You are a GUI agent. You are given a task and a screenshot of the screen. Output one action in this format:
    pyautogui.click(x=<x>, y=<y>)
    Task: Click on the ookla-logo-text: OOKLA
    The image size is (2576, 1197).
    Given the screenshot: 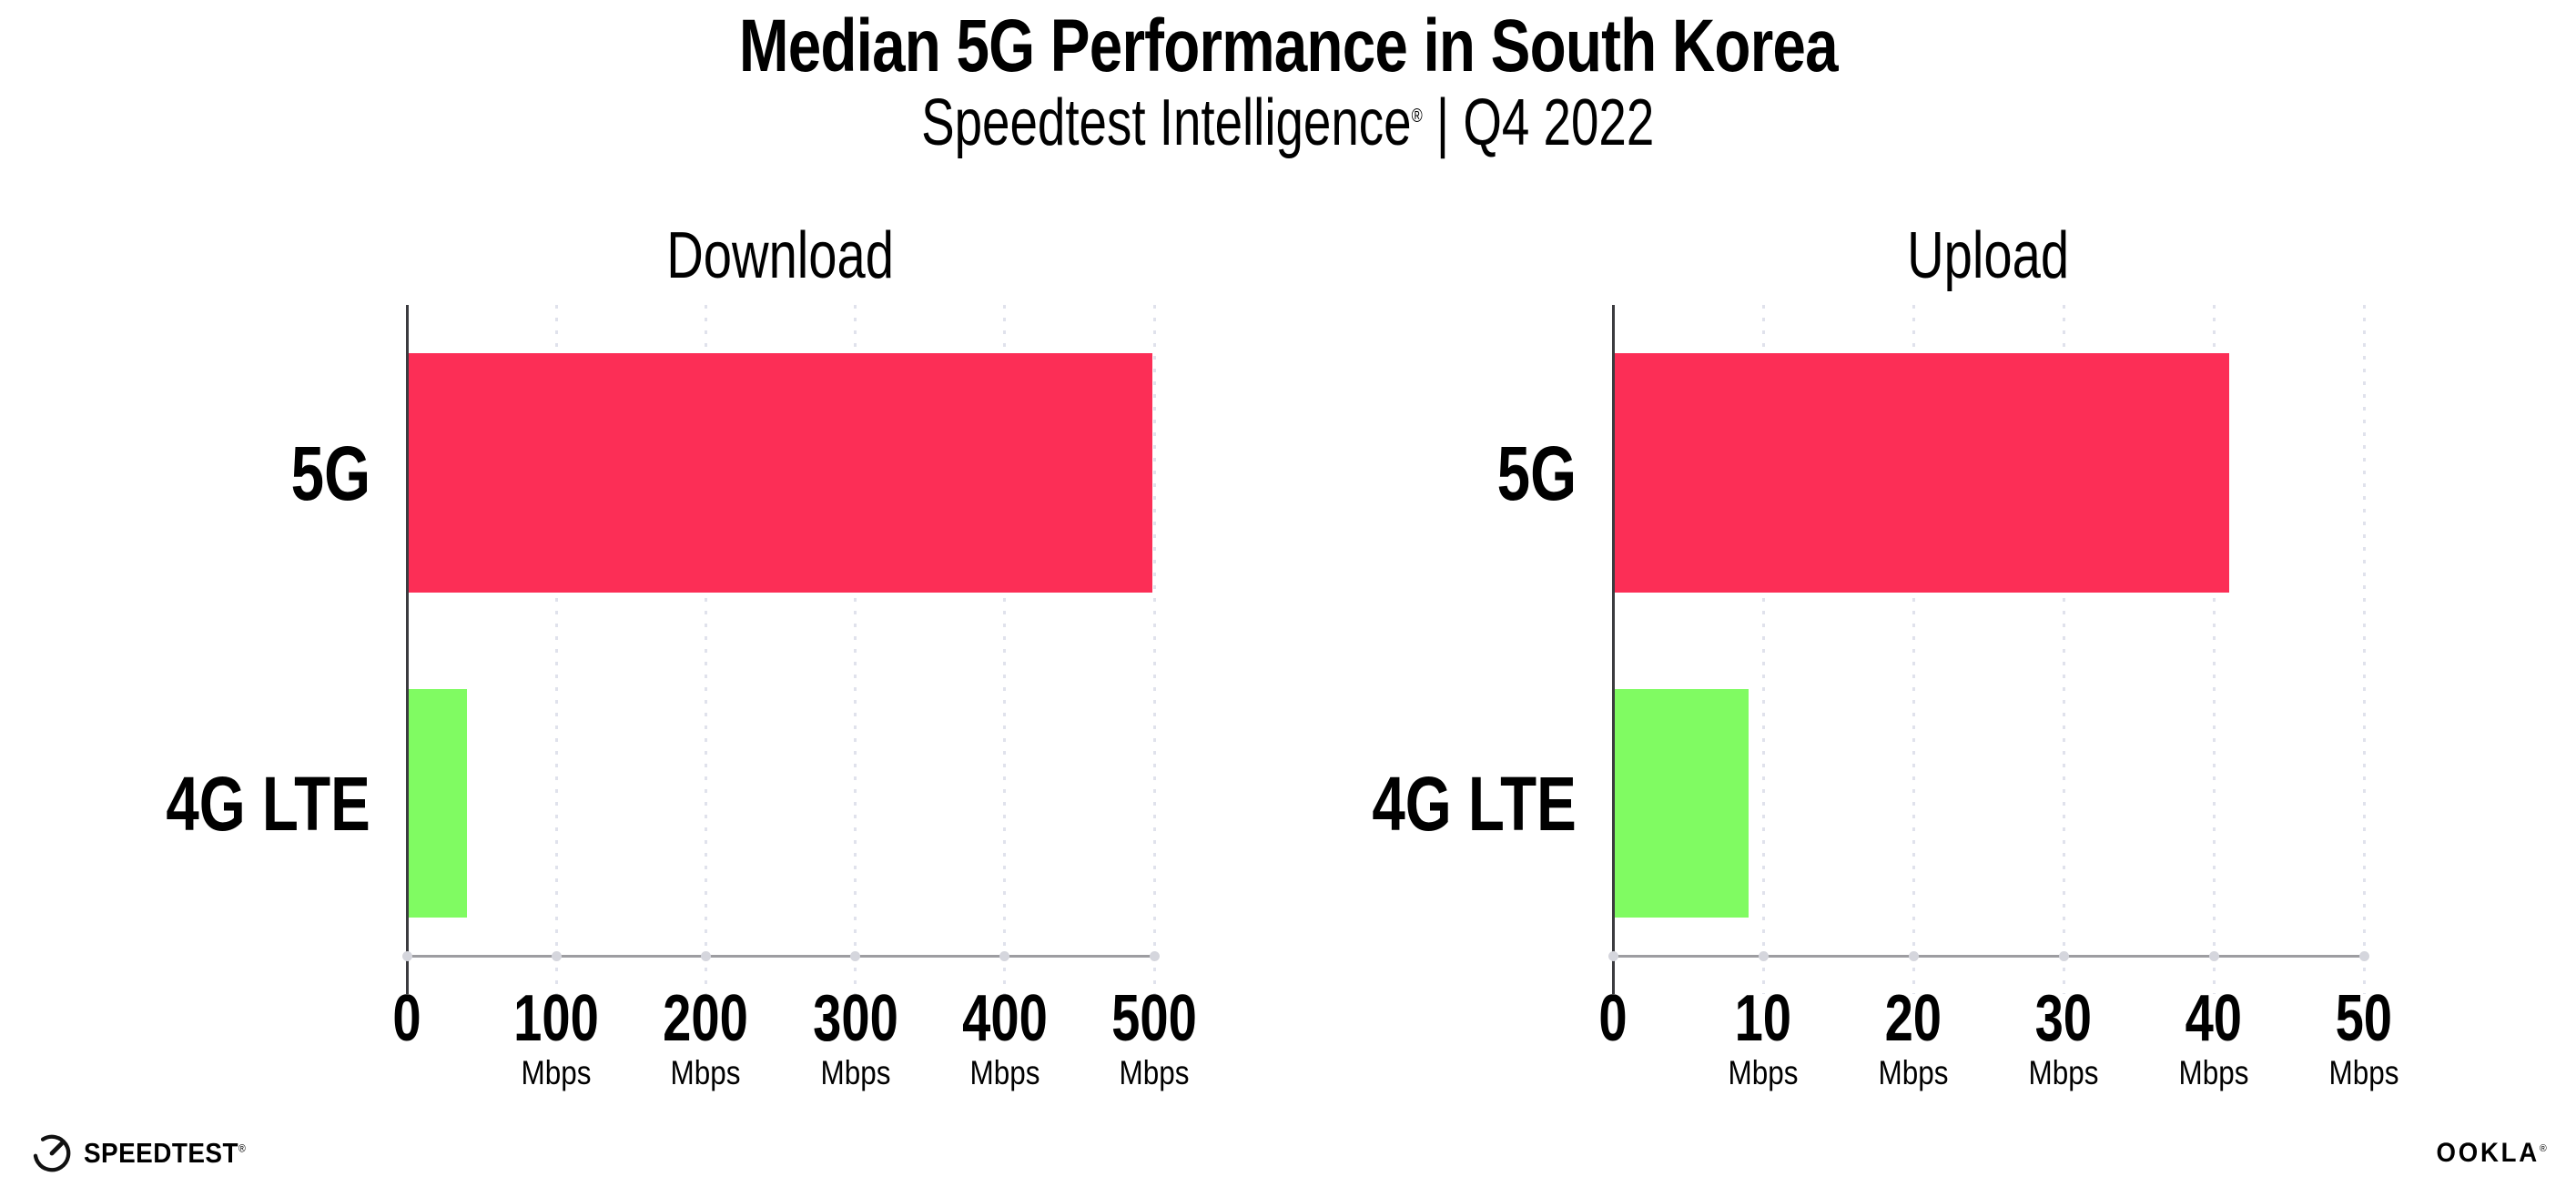 What is the action you would take?
    pyautogui.click(x=2488, y=1153)
    